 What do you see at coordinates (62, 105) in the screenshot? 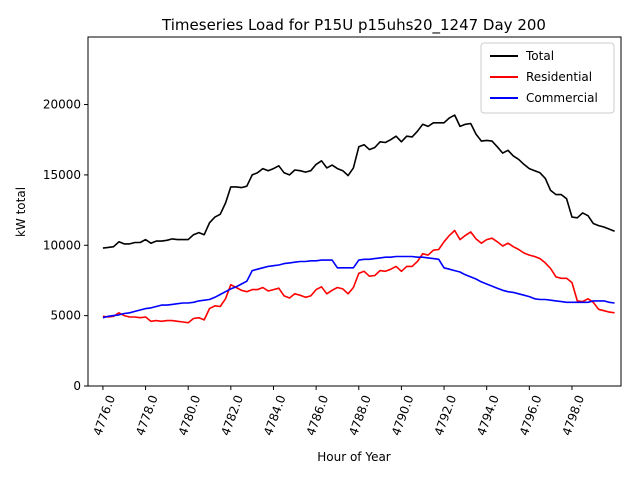
I see `y-tick-label: 20000` at bounding box center [62, 105].